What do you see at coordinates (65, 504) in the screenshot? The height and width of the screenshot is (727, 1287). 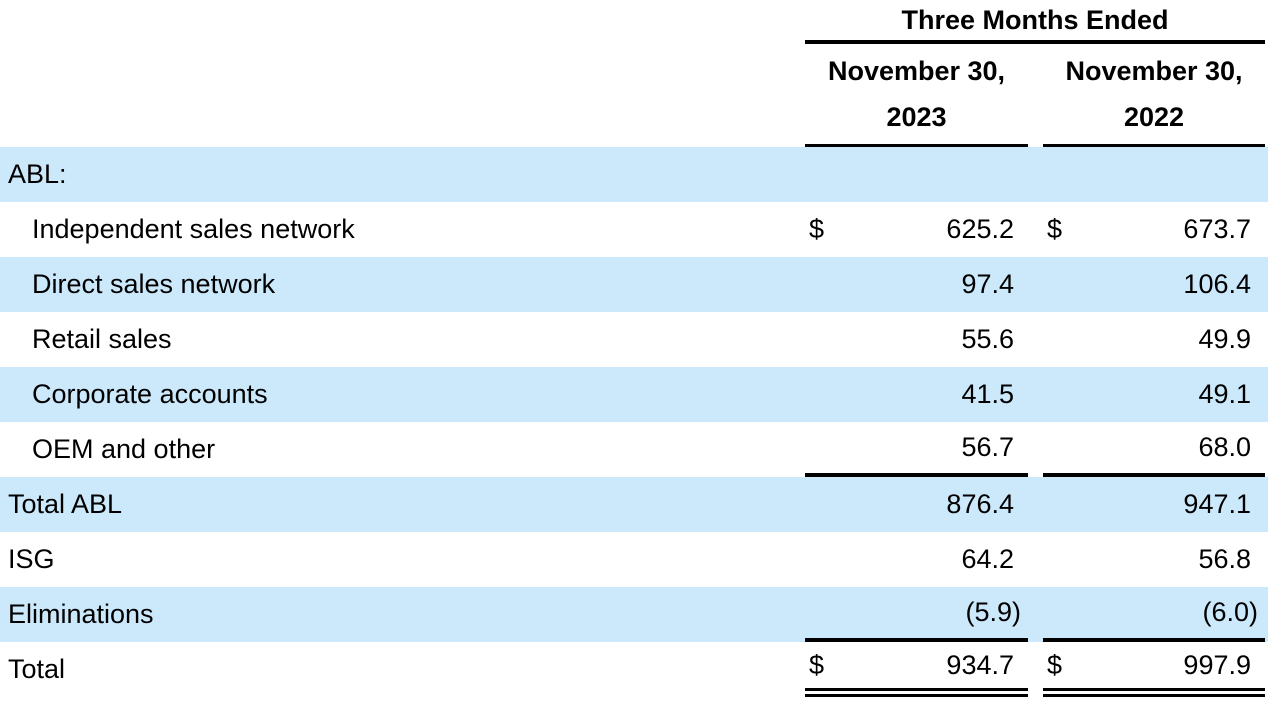 I see `row-label: Total ABL` at bounding box center [65, 504].